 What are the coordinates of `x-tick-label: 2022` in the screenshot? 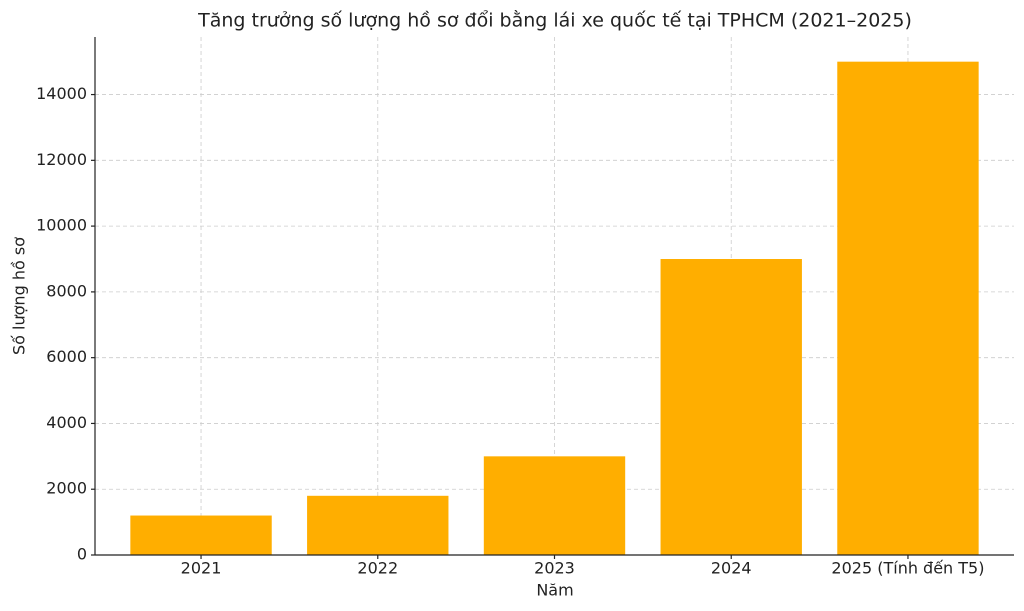 It's located at (377, 568).